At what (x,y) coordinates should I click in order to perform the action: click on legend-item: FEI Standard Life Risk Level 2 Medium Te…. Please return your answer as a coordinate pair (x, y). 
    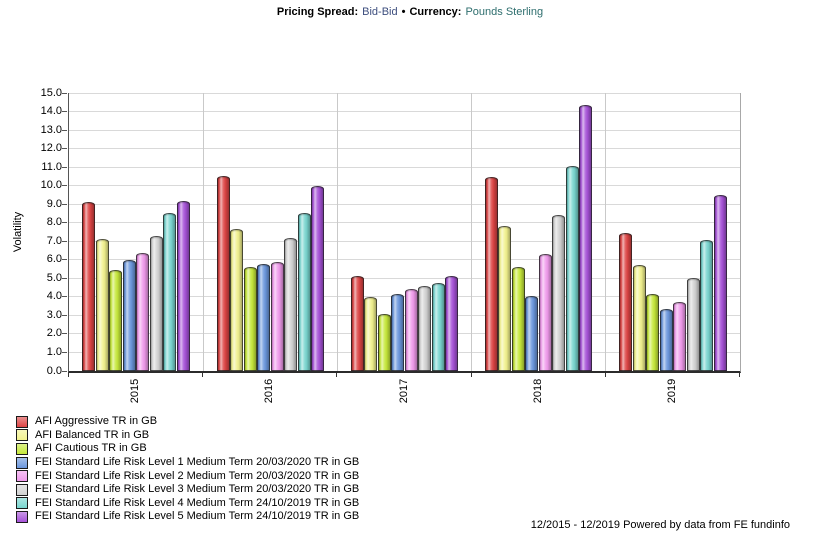
    Looking at the image, I should click on (187, 476).